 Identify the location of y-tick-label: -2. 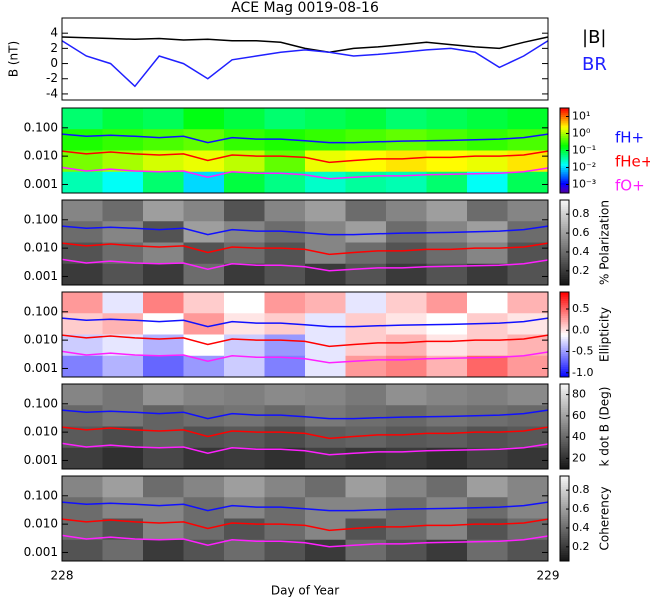
(52, 78).